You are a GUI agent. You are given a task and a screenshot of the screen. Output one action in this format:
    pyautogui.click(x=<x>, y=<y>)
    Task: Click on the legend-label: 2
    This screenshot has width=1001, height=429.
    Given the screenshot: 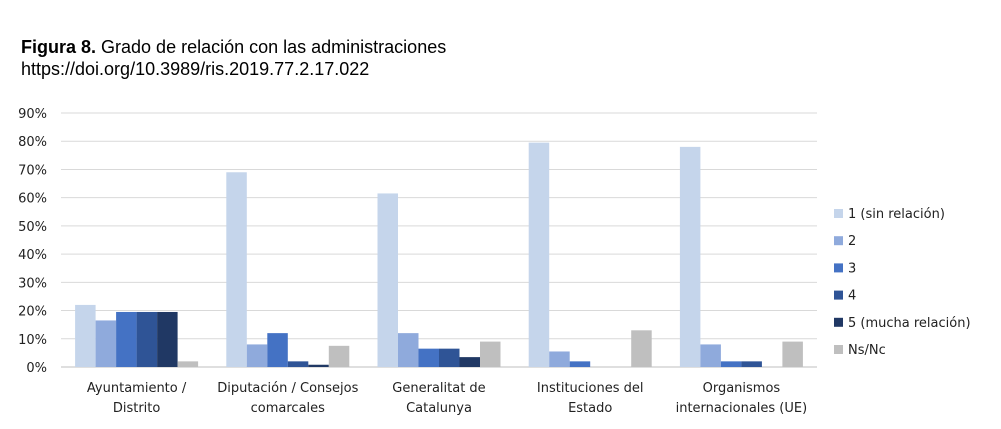 What is the action you would take?
    pyautogui.click(x=852, y=241)
    